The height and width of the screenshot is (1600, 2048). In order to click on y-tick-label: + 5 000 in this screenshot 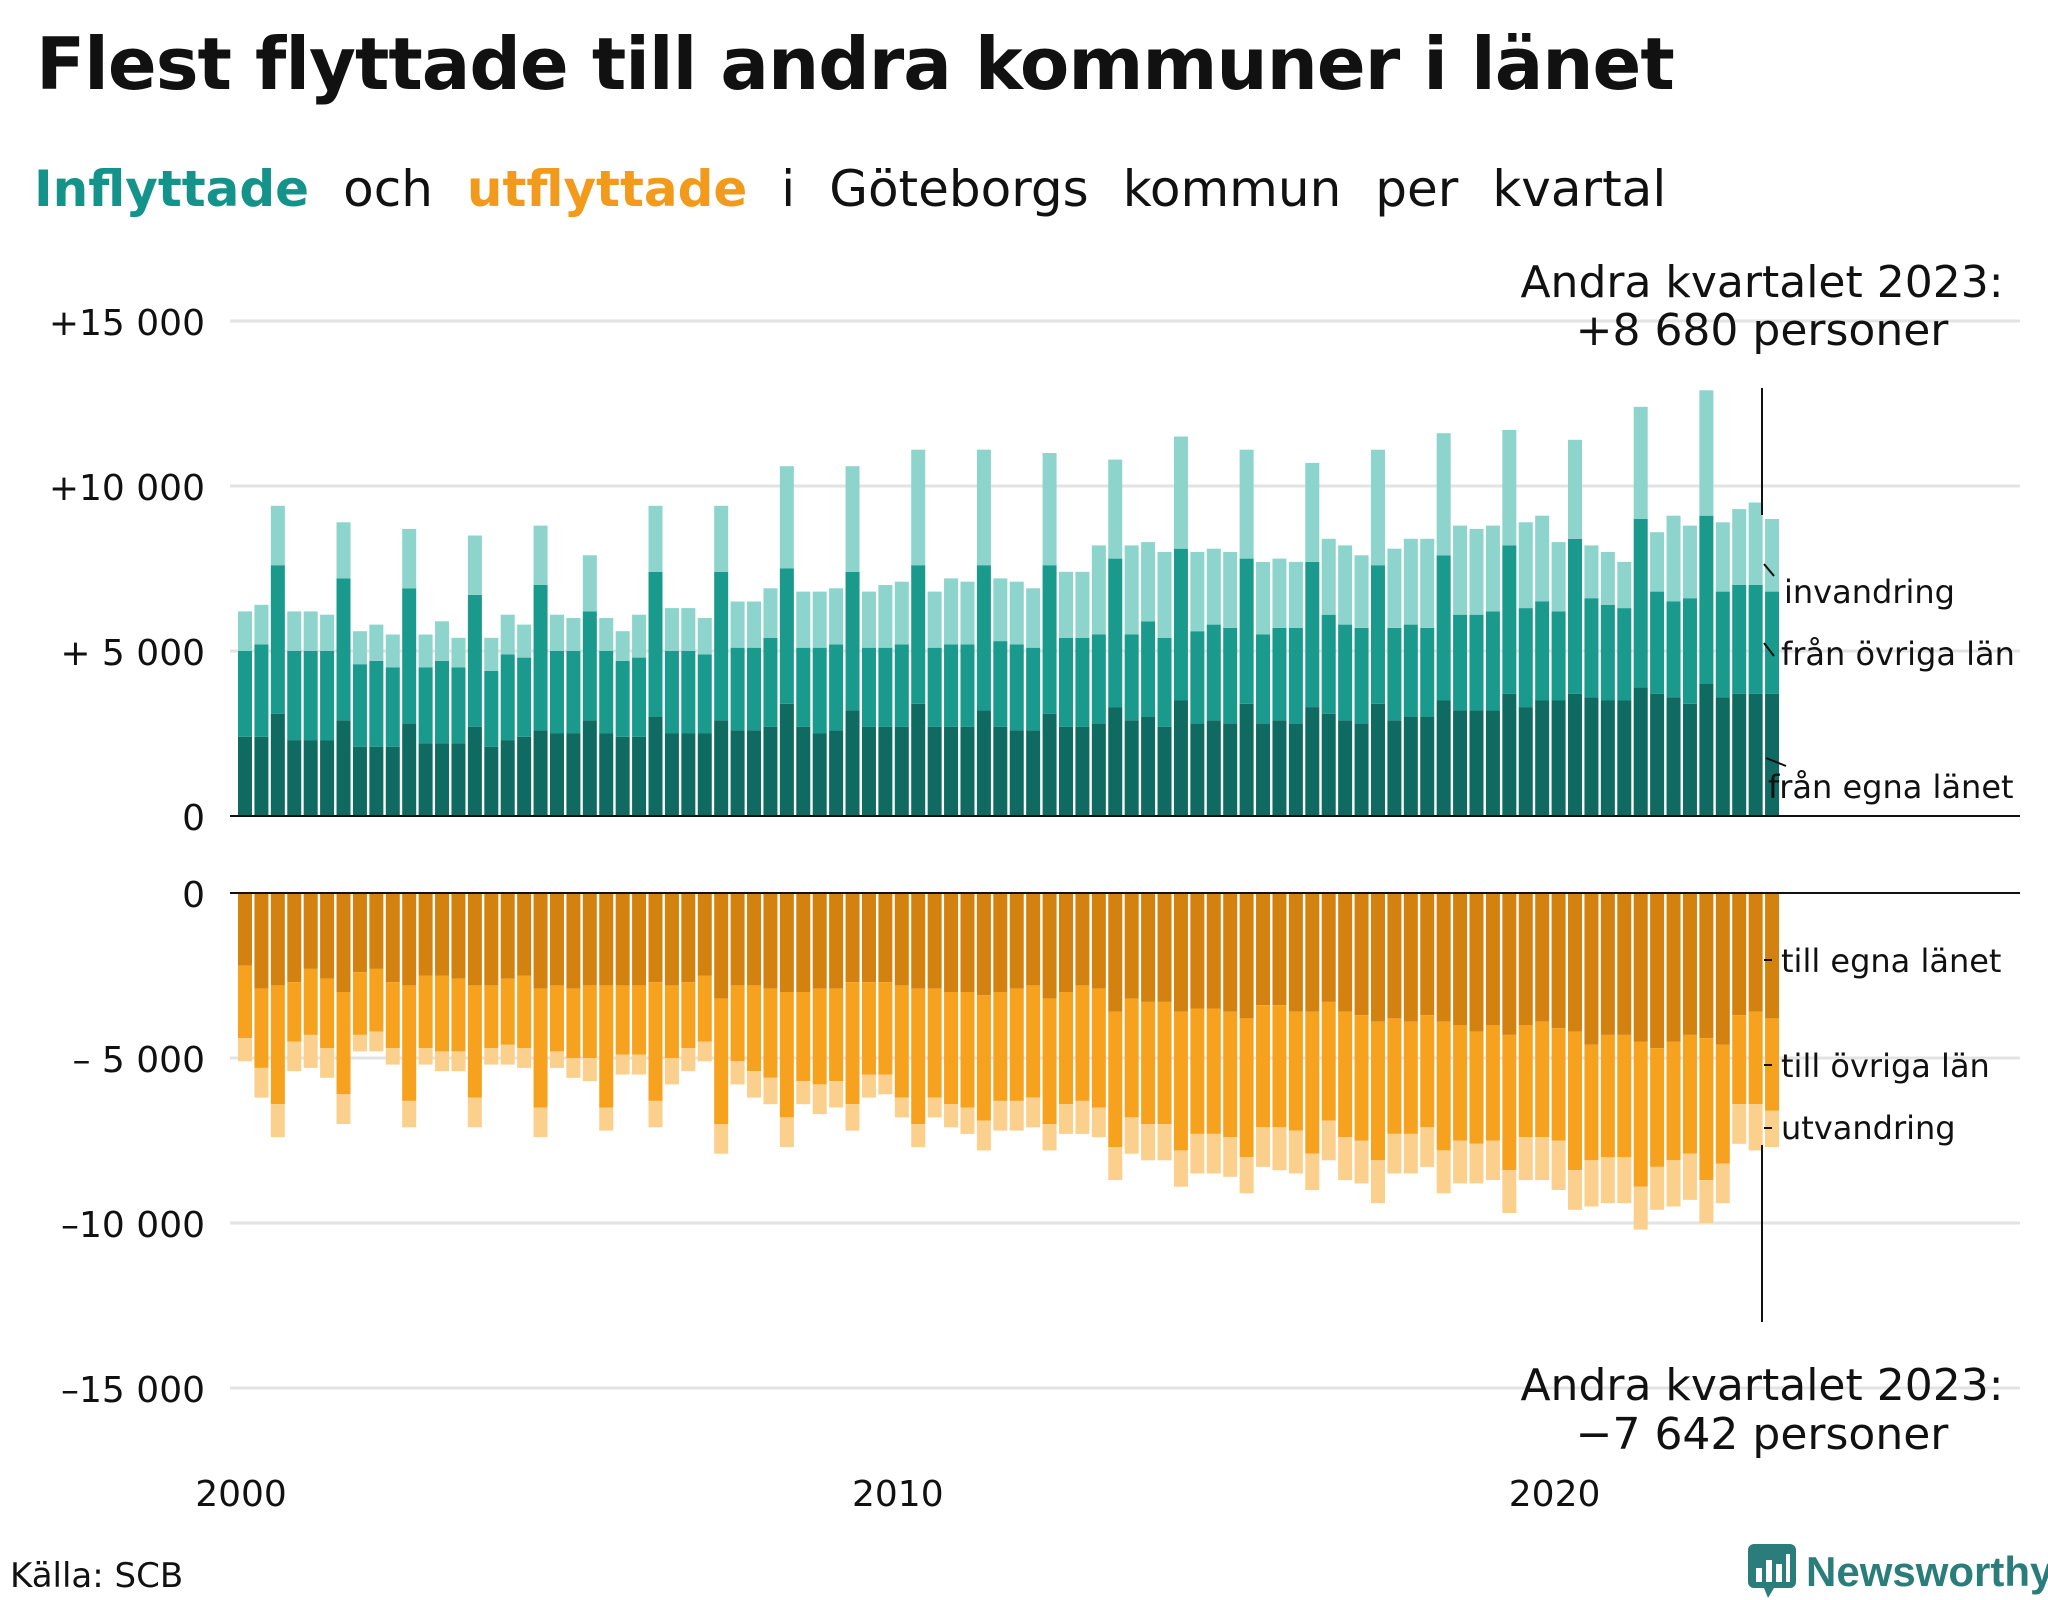, I will do `click(132, 653)`.